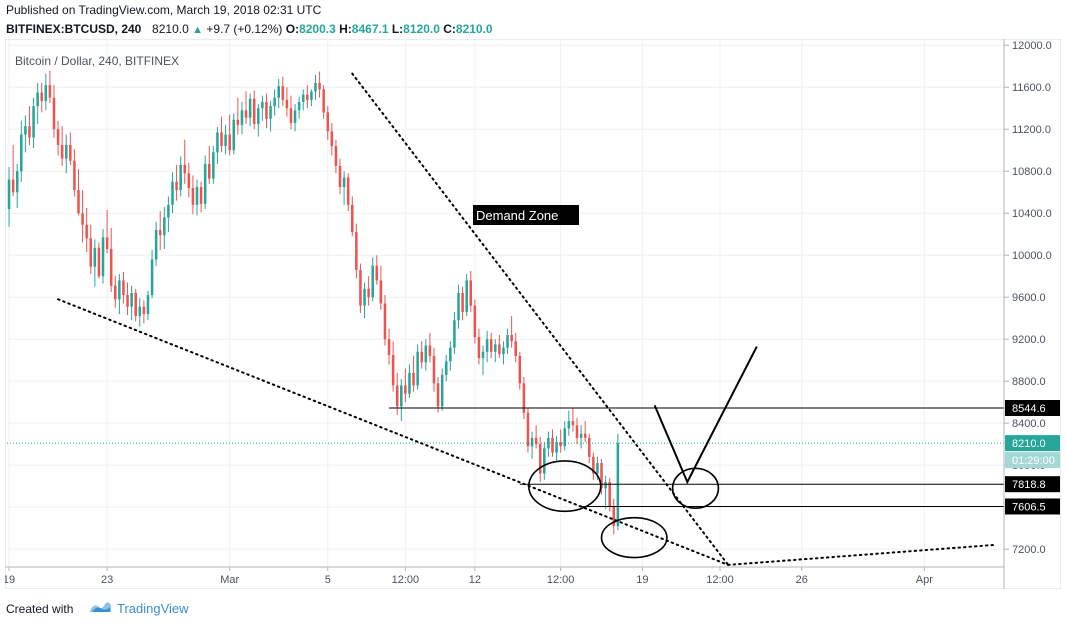  What do you see at coordinates (345, 29) in the screenshot?
I see `high-label: H:` at bounding box center [345, 29].